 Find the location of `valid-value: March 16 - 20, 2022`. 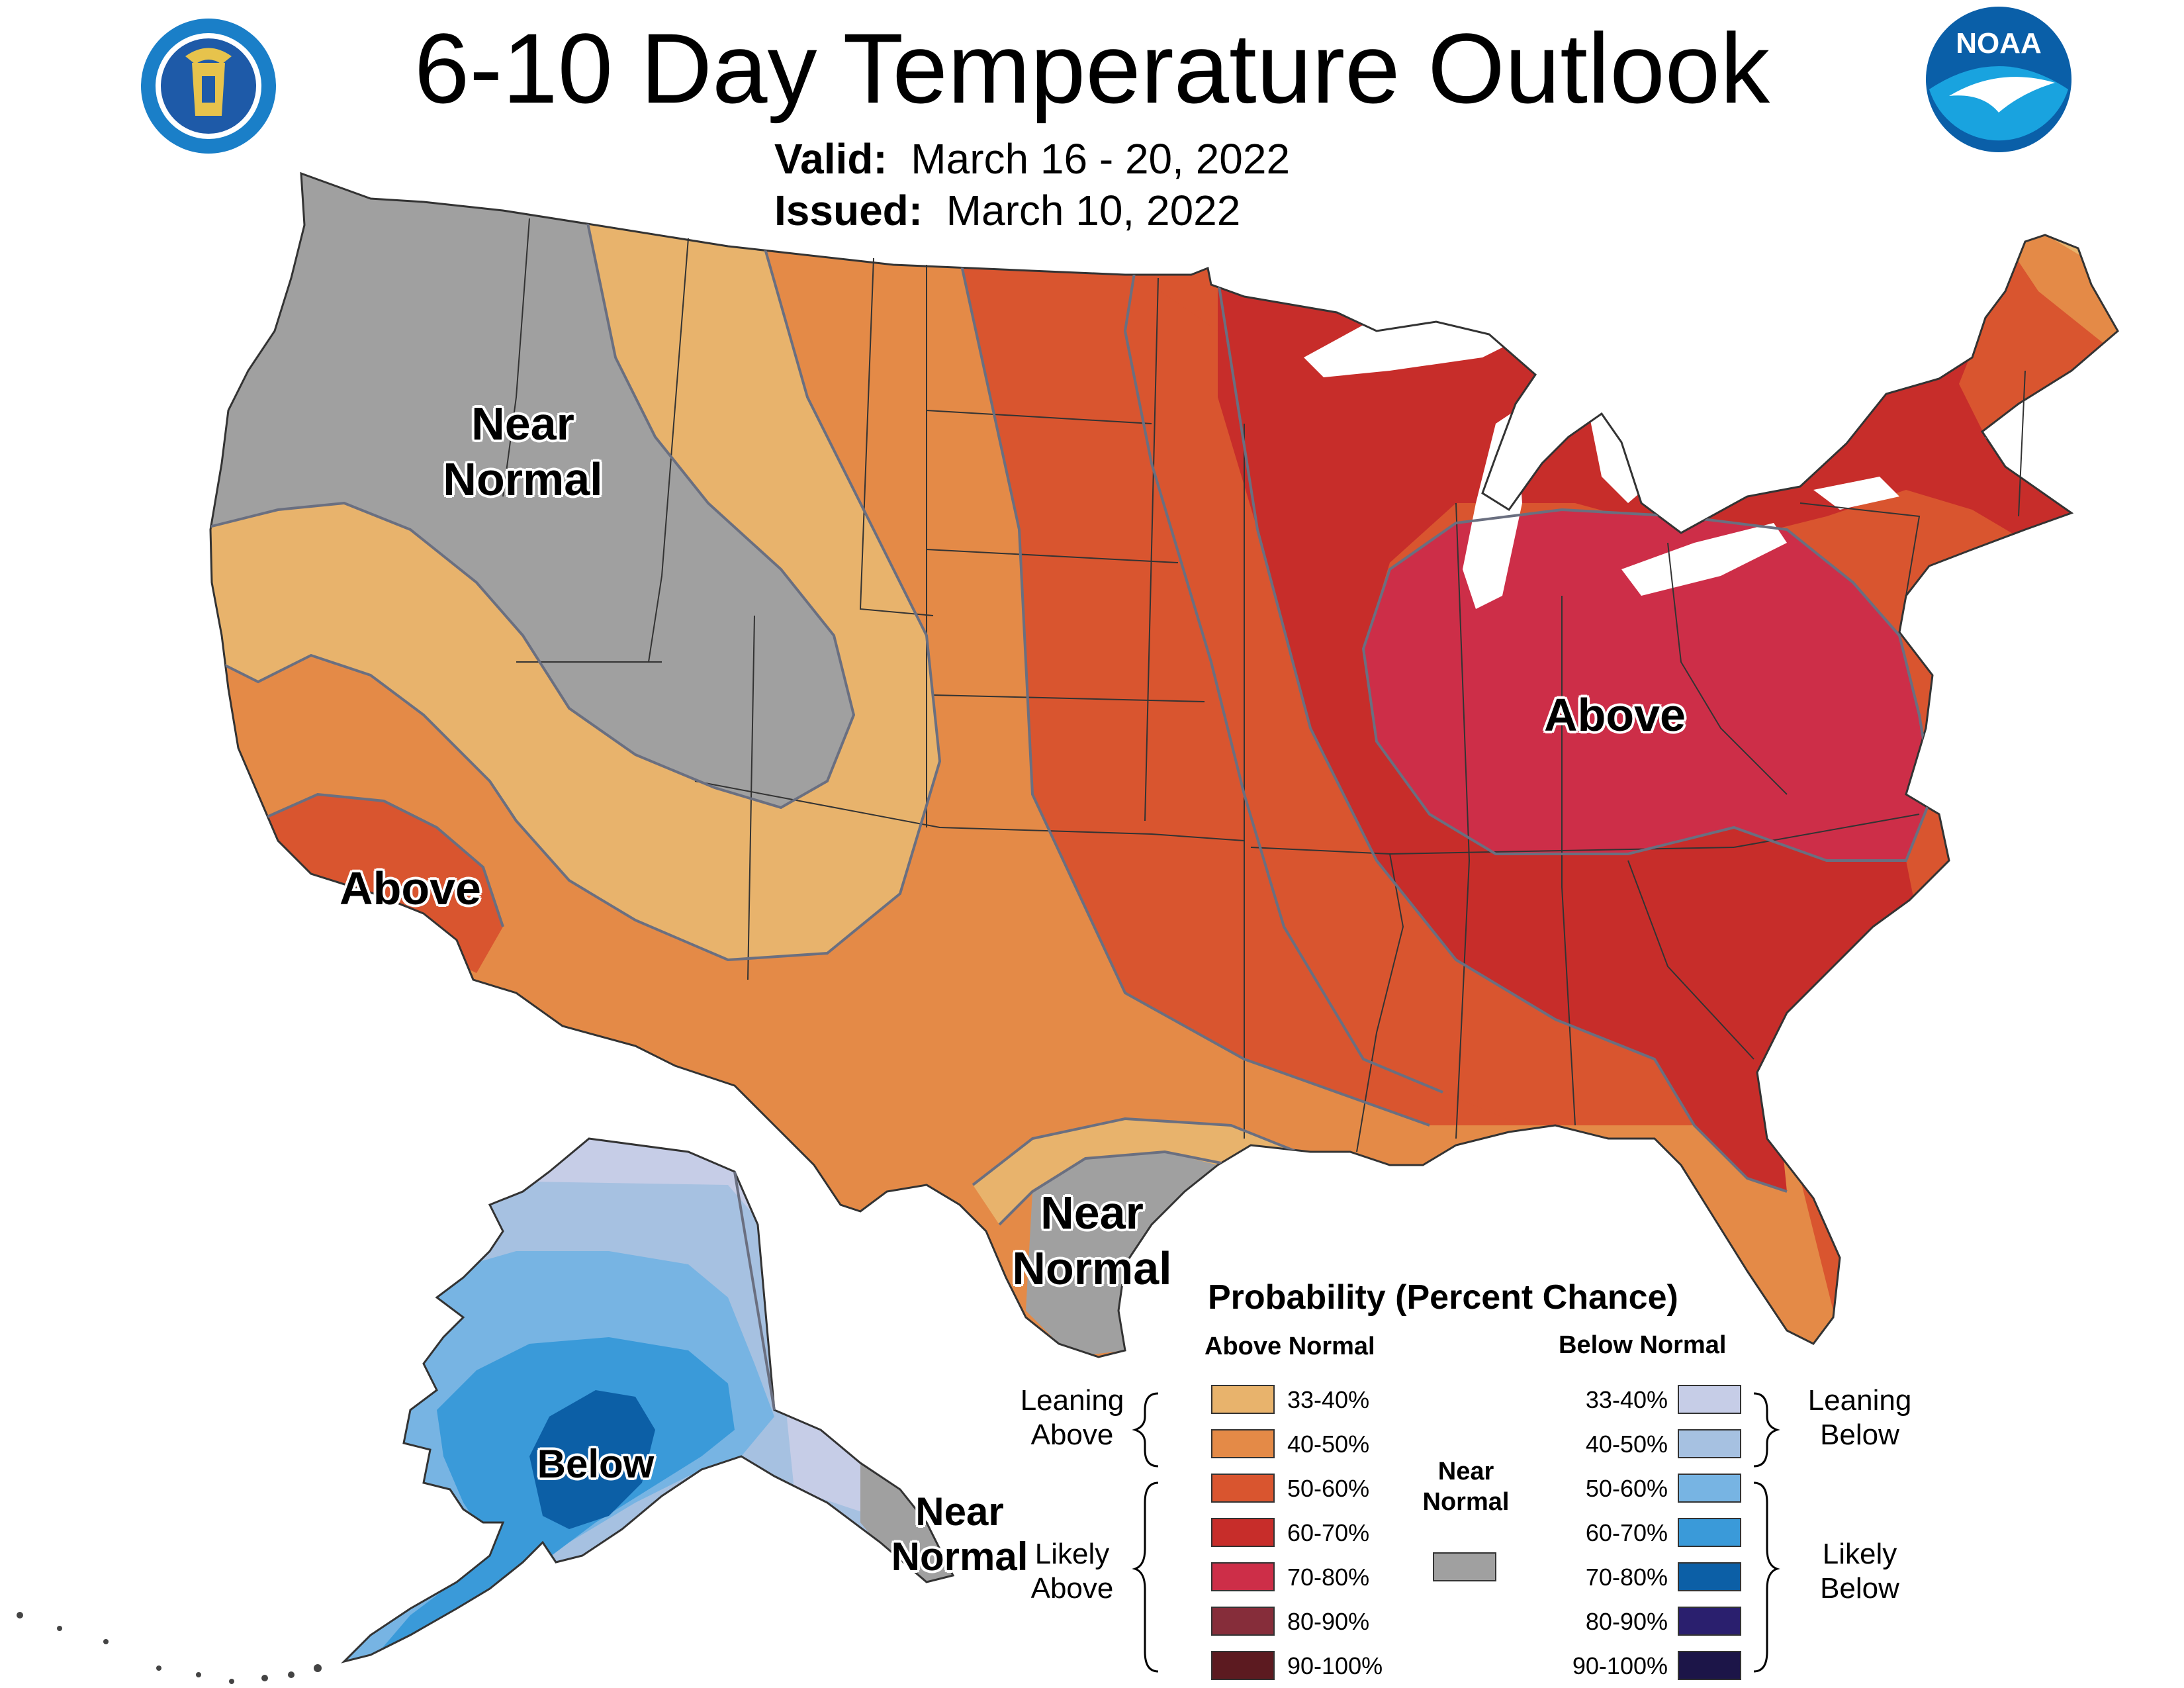

valid-value: March 16 - 20, 2022 is located at coordinates (1101, 159).